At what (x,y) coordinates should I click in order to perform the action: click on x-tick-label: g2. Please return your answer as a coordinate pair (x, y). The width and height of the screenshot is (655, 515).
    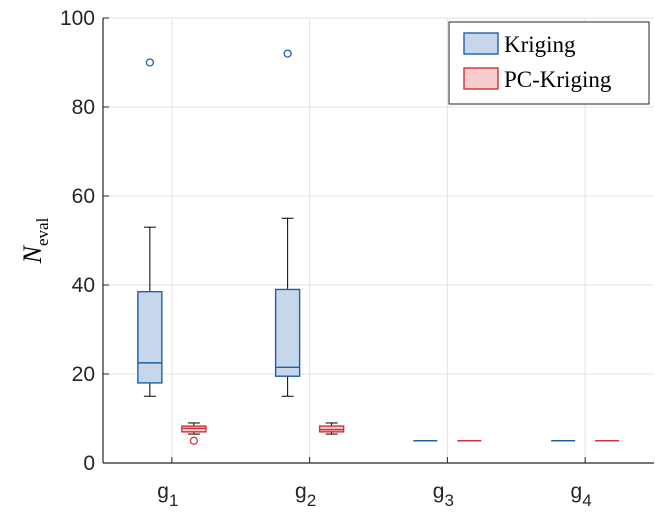
    Looking at the image, I should click on (305, 495).